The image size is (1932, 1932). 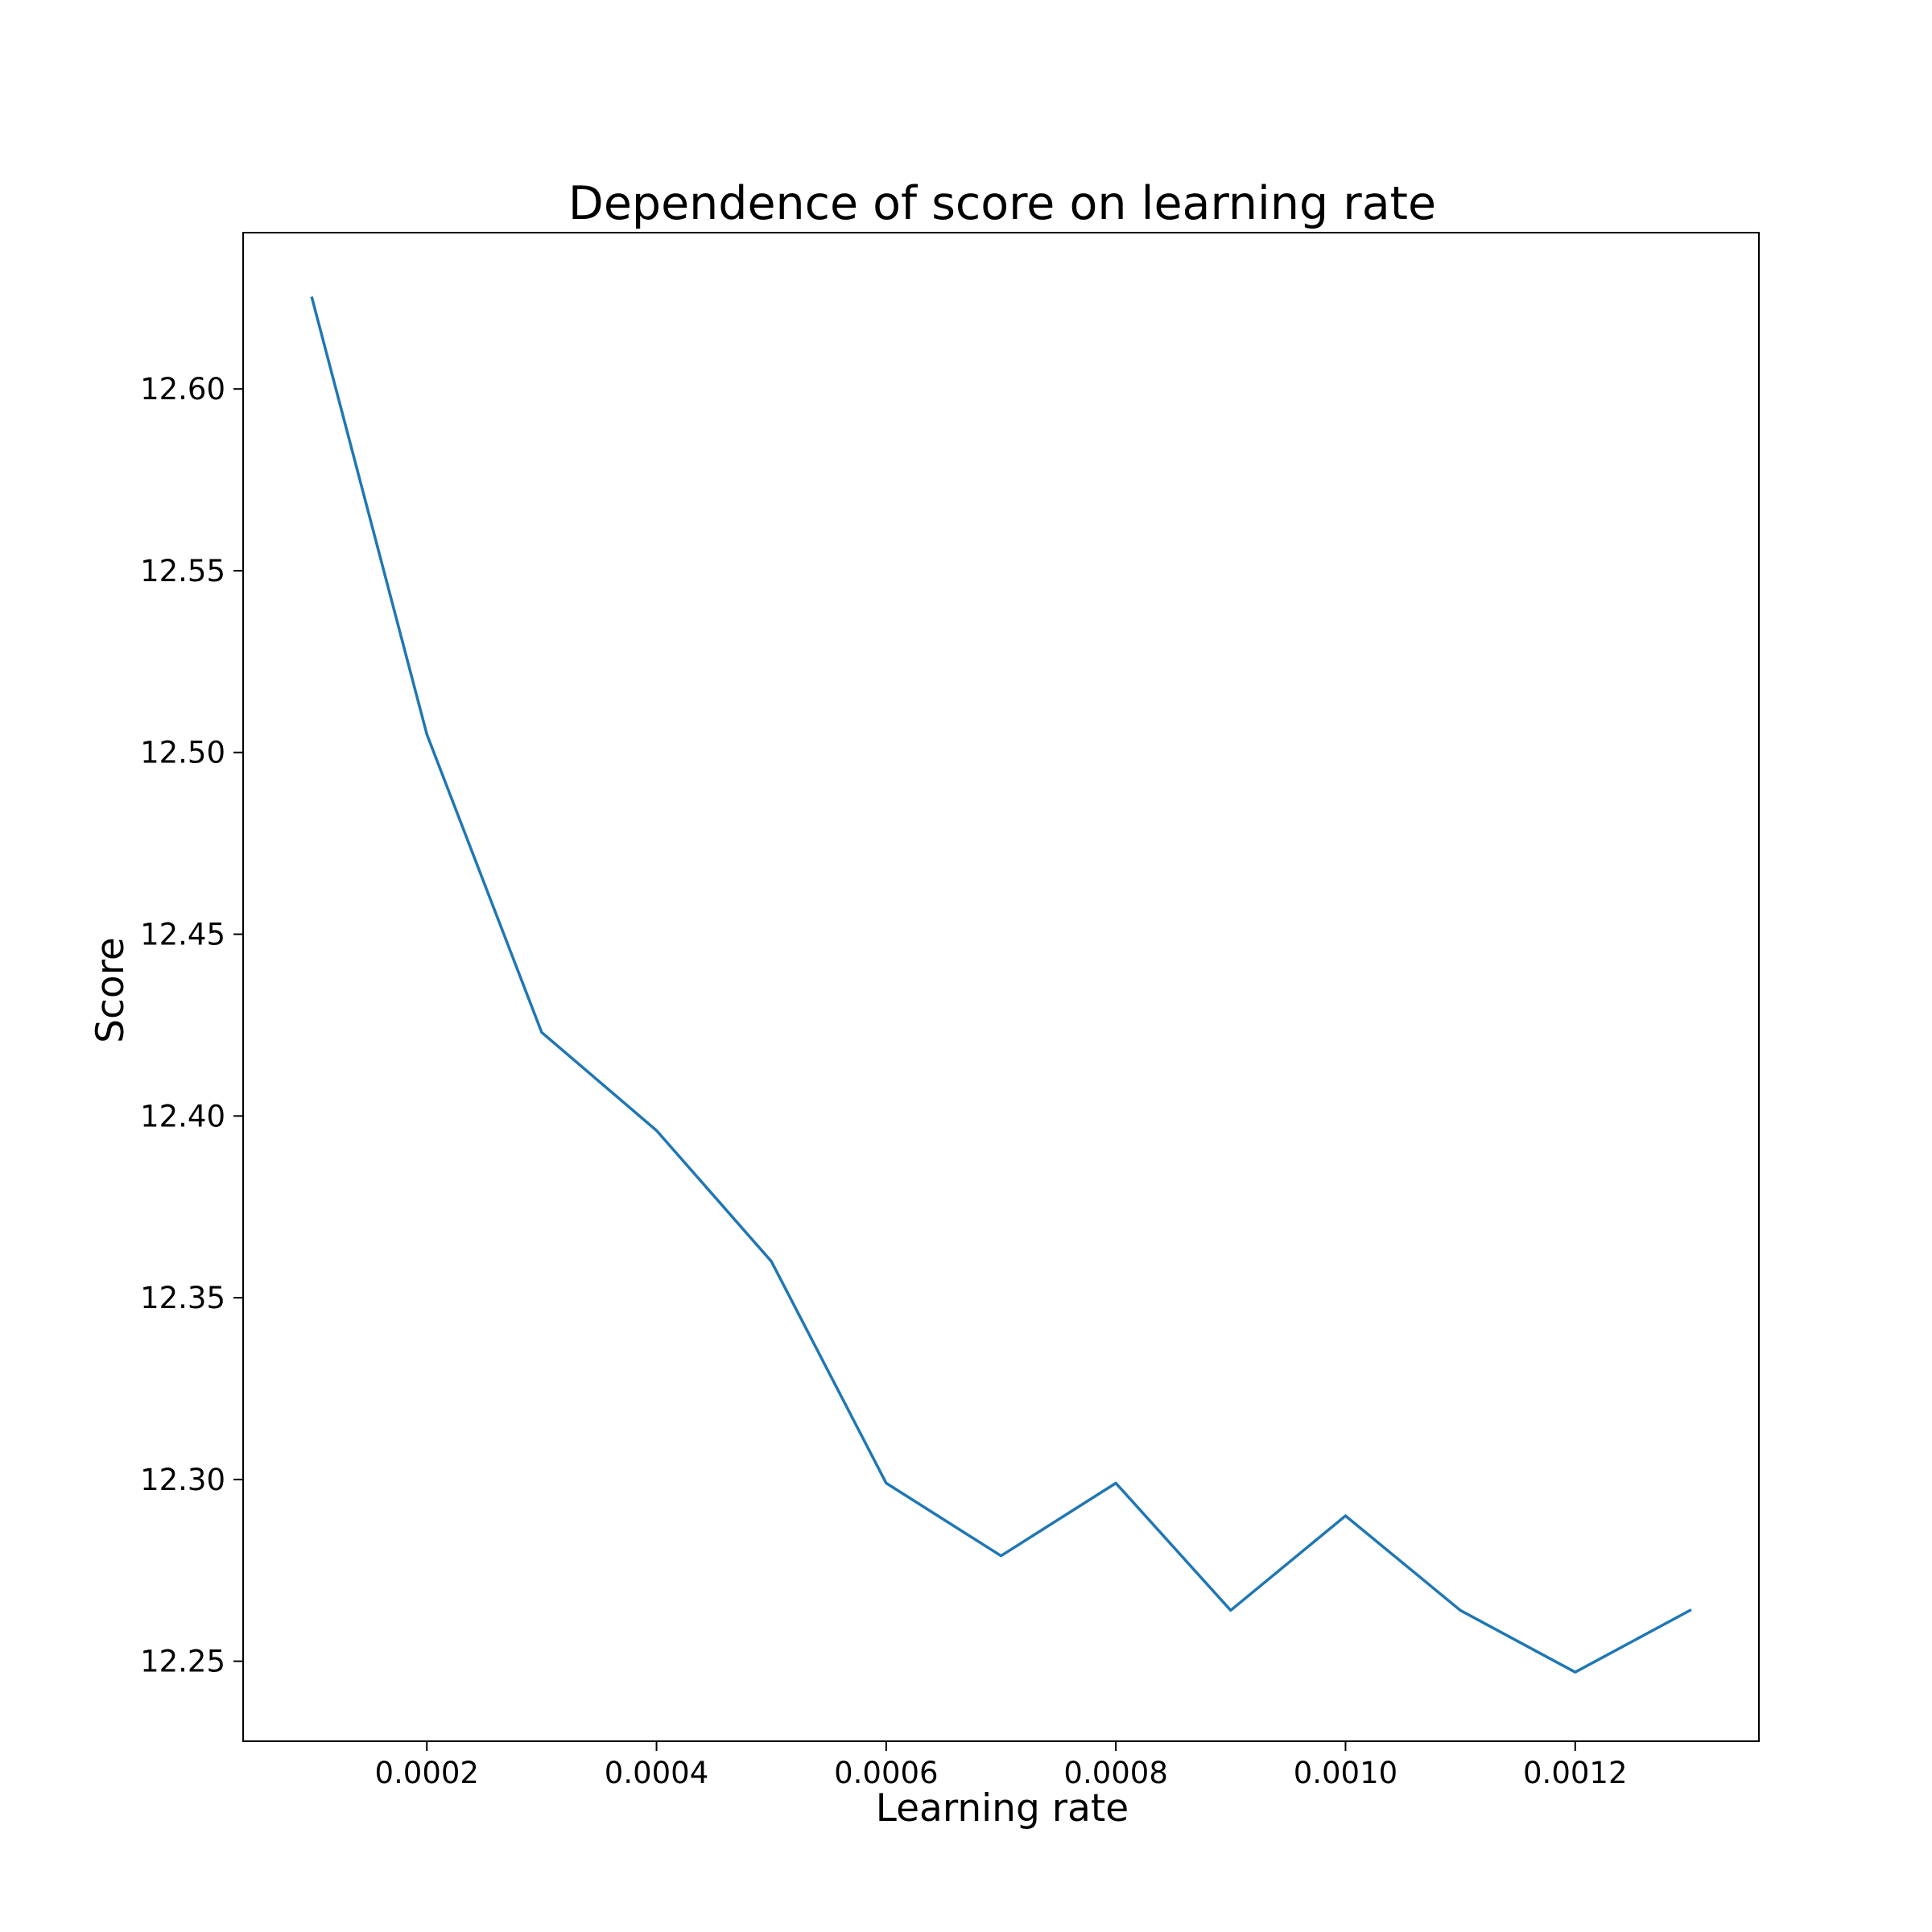 What do you see at coordinates (182, 389) in the screenshot?
I see `y-tick-label: 12.60` at bounding box center [182, 389].